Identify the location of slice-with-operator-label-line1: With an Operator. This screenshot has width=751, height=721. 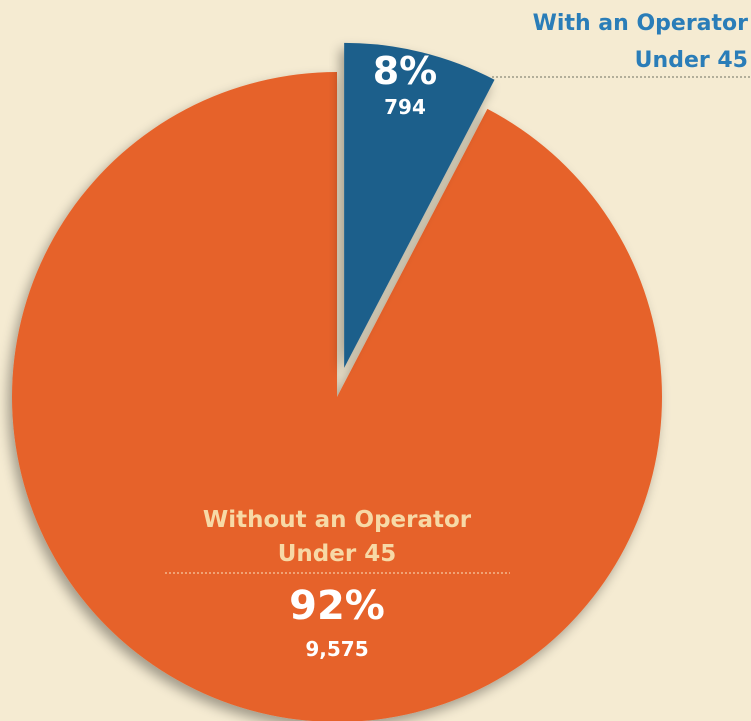
(641, 23).